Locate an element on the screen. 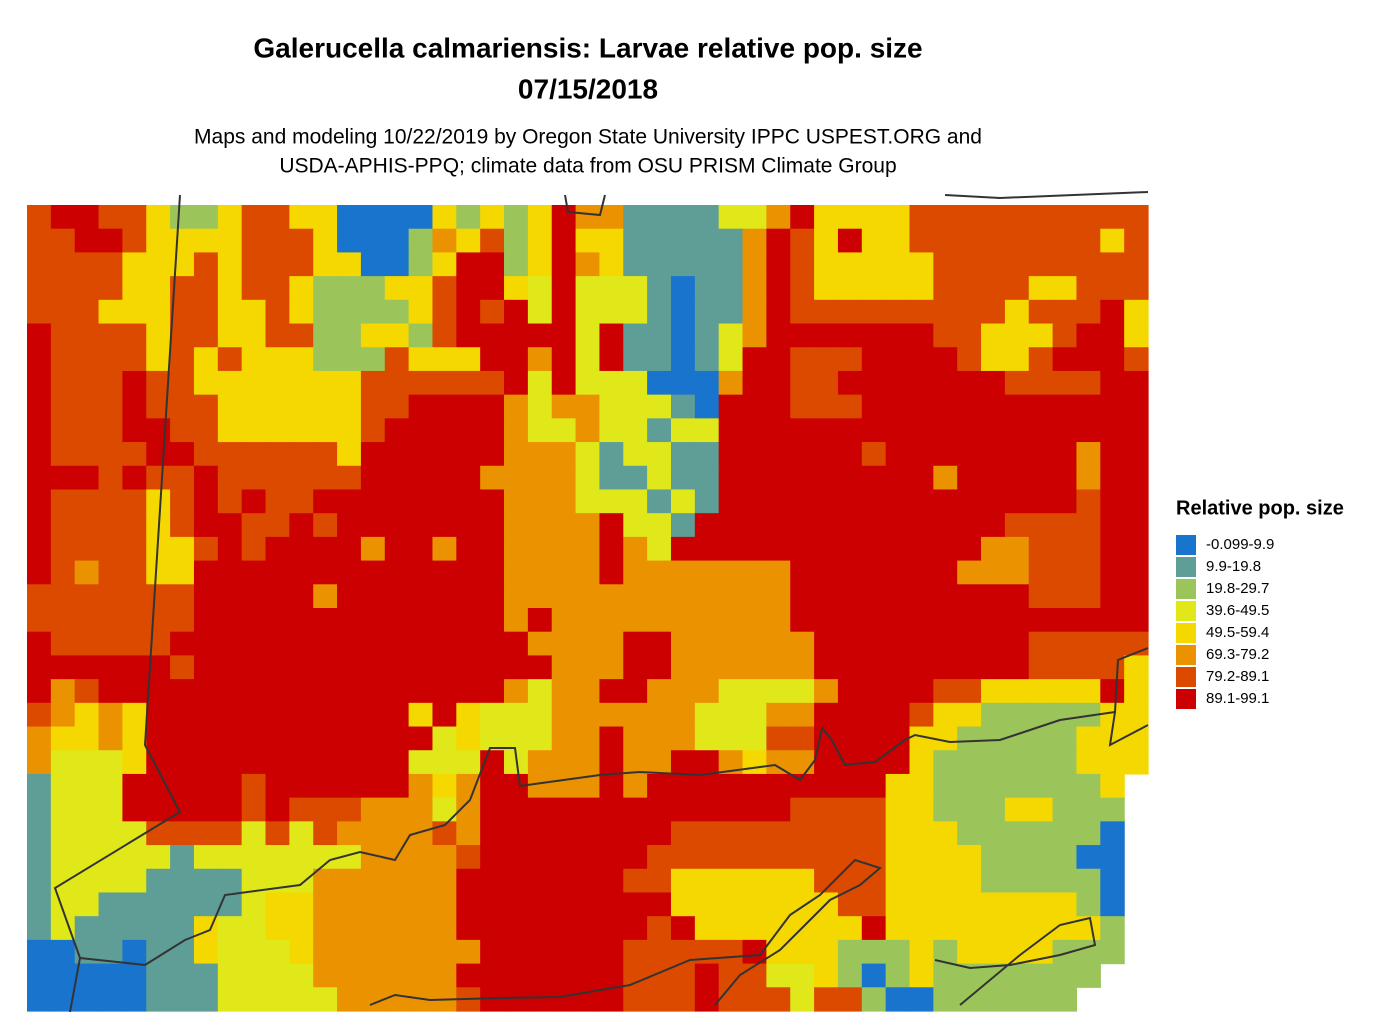 Image resolution: width=1399 pixels, height=1020 pixels. border-line is located at coordinates (1128, 729).